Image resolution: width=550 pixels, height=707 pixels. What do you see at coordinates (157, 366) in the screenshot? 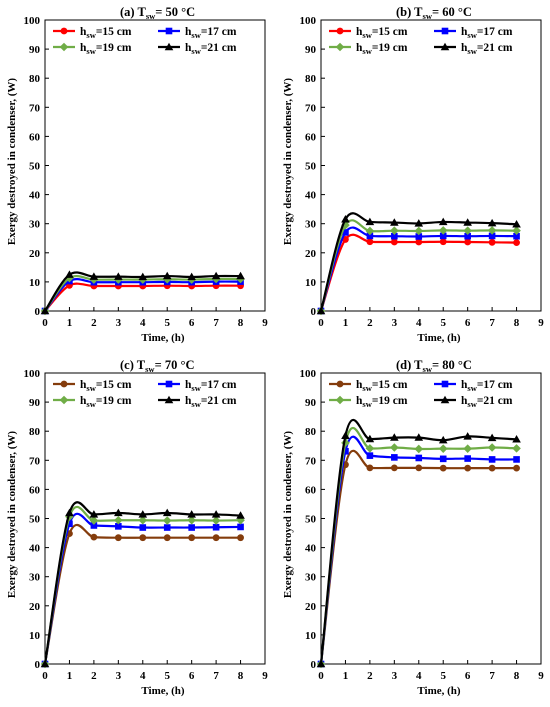
I see `chart-title: (c) Tsw= 70 °C` at bounding box center [157, 366].